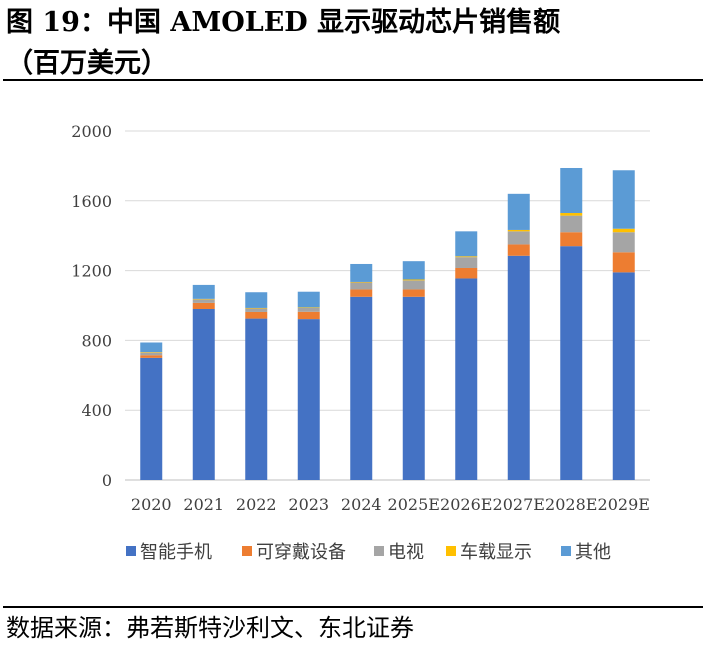 This screenshot has width=717, height=666. I want to click on y-tick-label: 1600, so click(91, 201).